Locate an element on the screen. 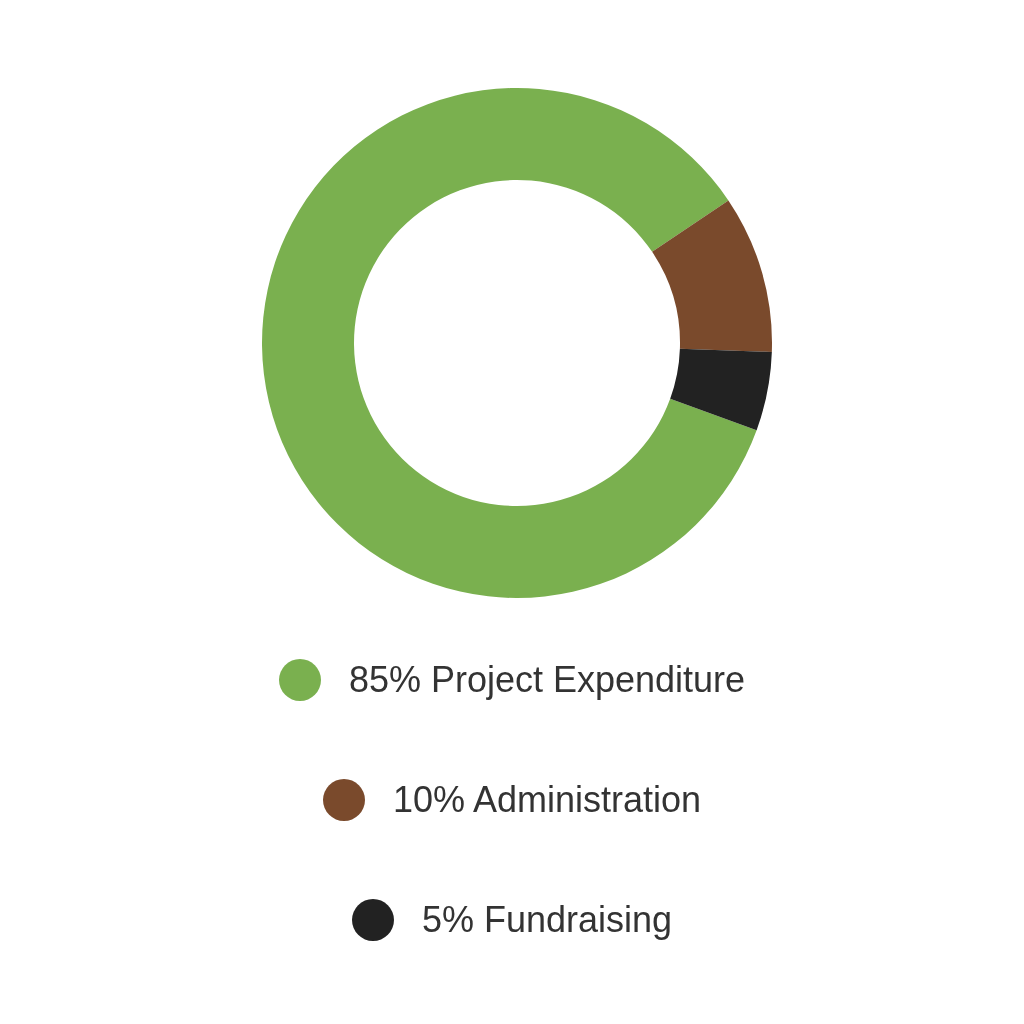 The height and width of the screenshot is (1024, 1024). legend-label: 10% Administration is located at coordinates (547, 800).